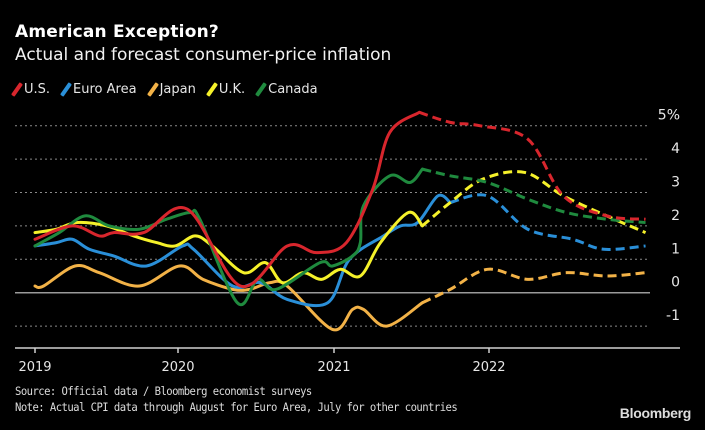  I want to click on x-tick-label: 2020, so click(177, 367).